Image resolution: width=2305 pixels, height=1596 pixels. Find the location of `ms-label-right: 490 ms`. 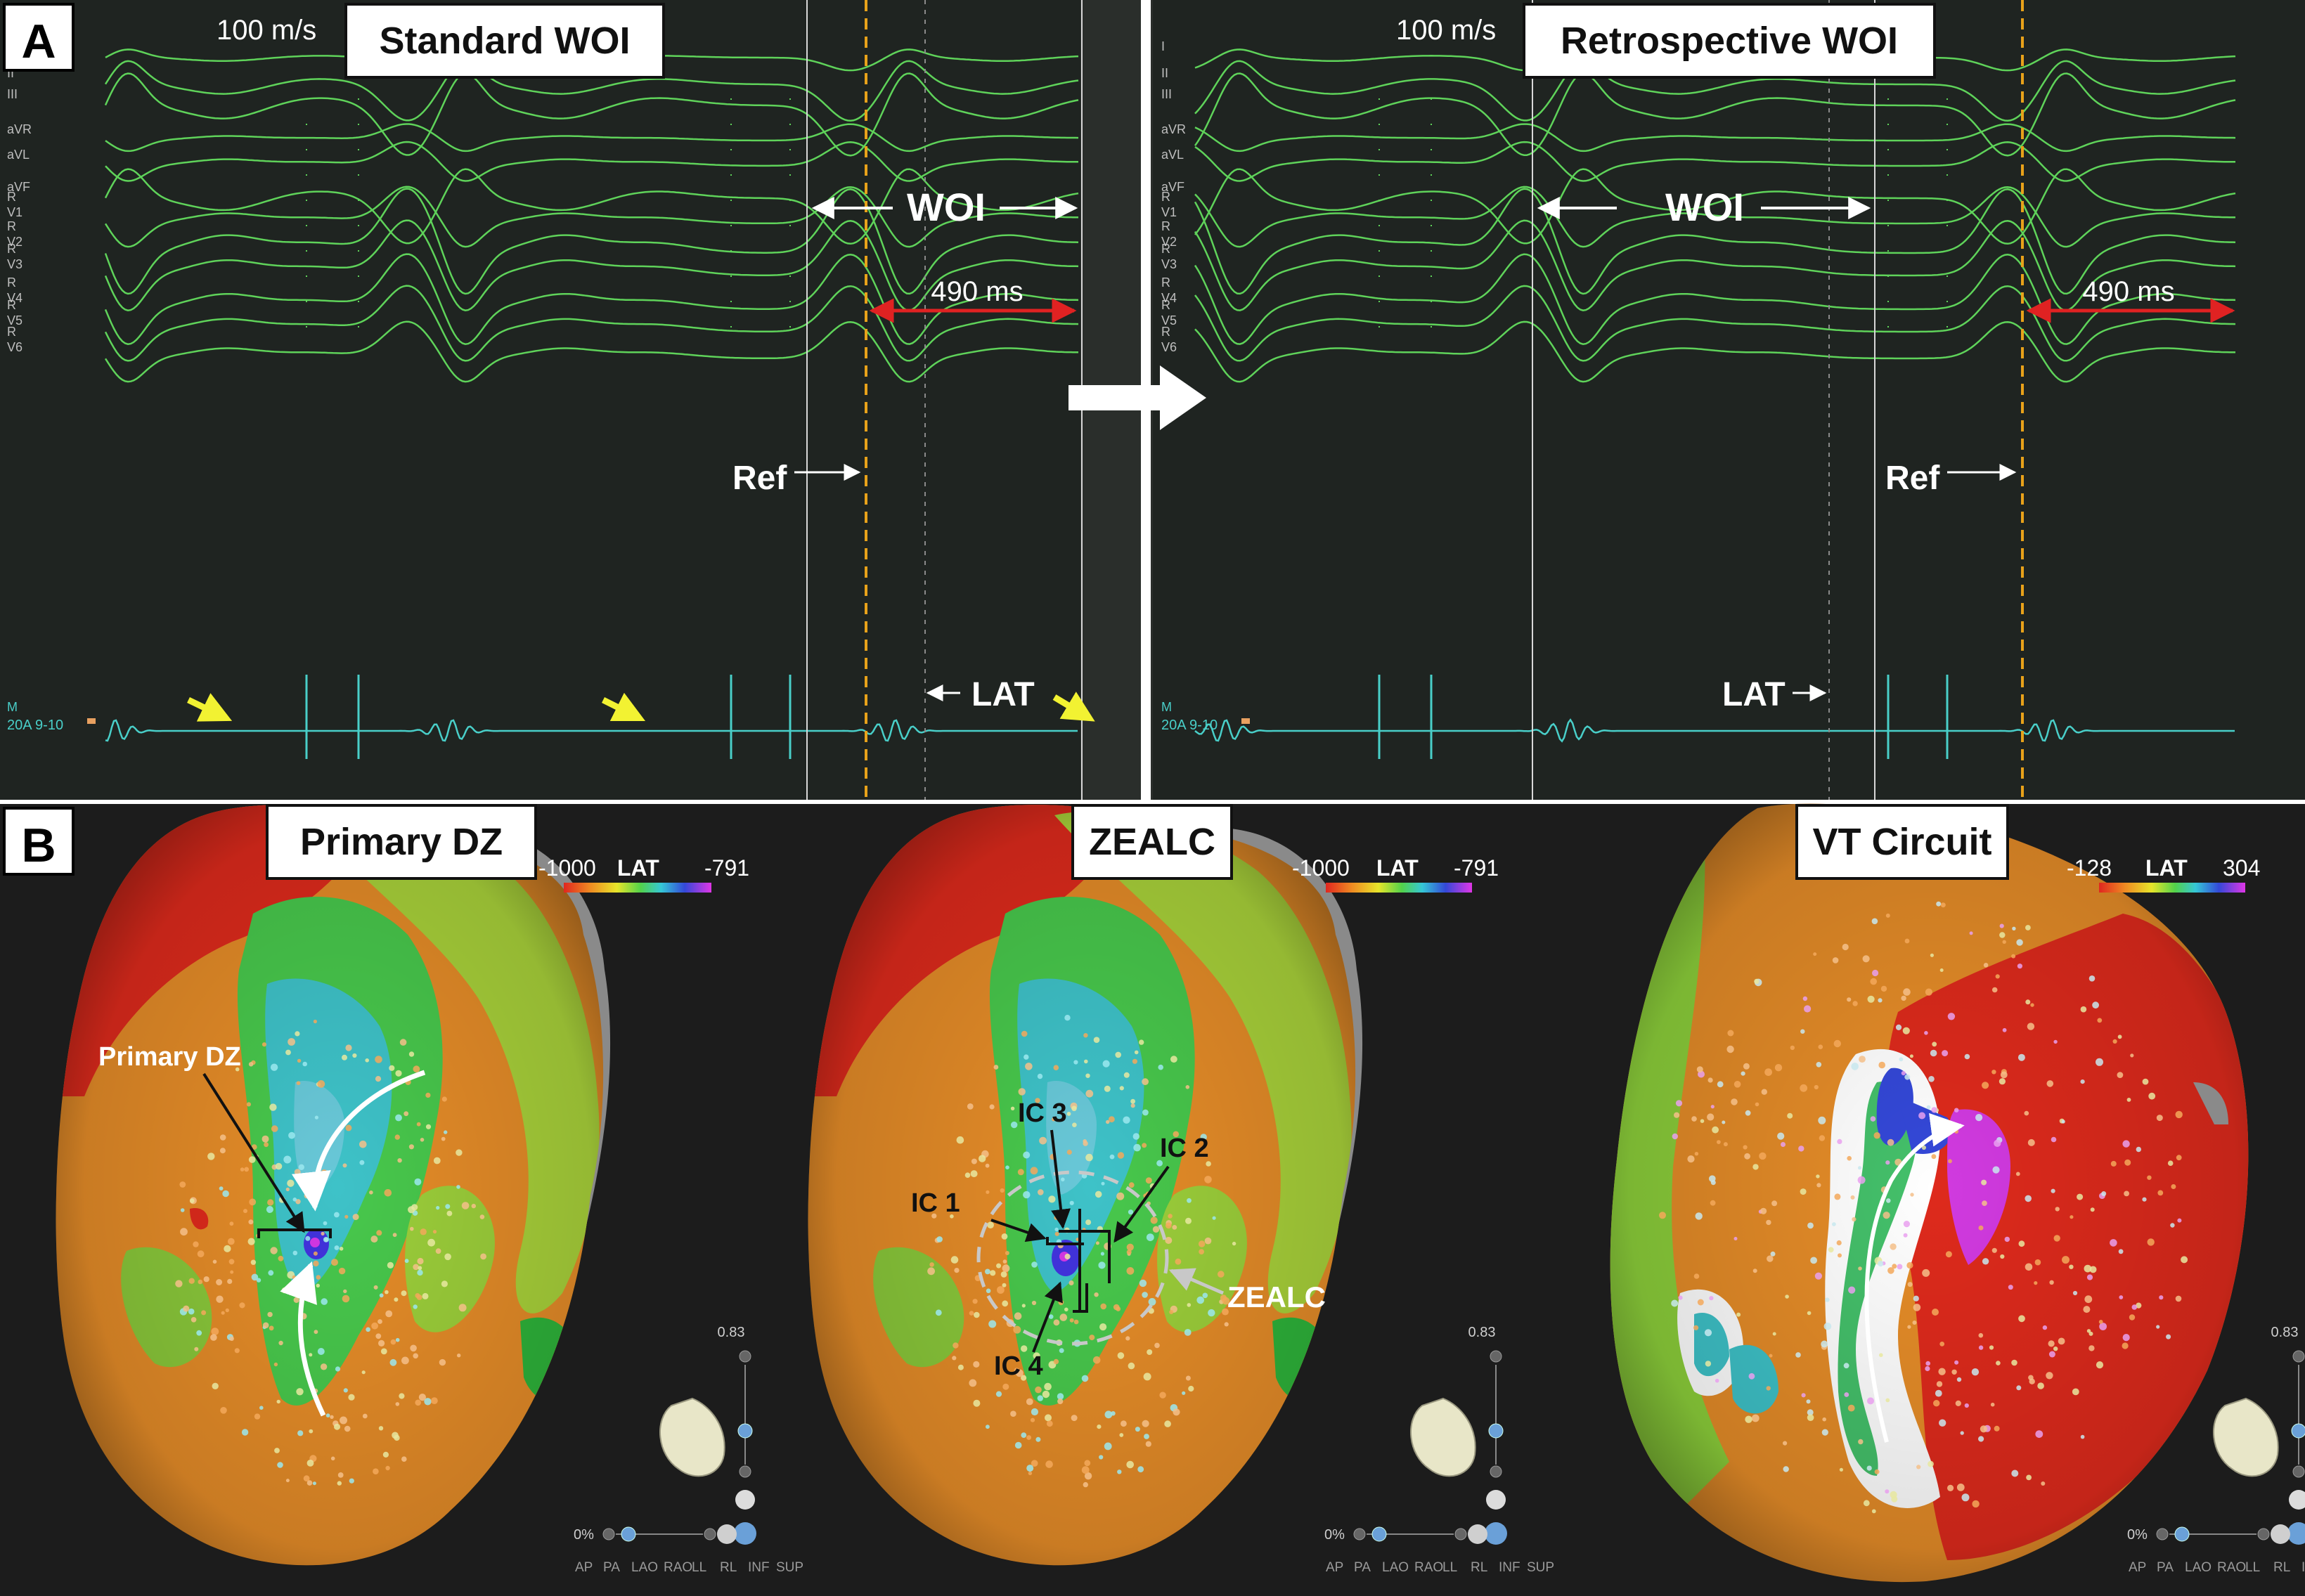

ms-label-right: 490 ms is located at coordinates (2128, 291).